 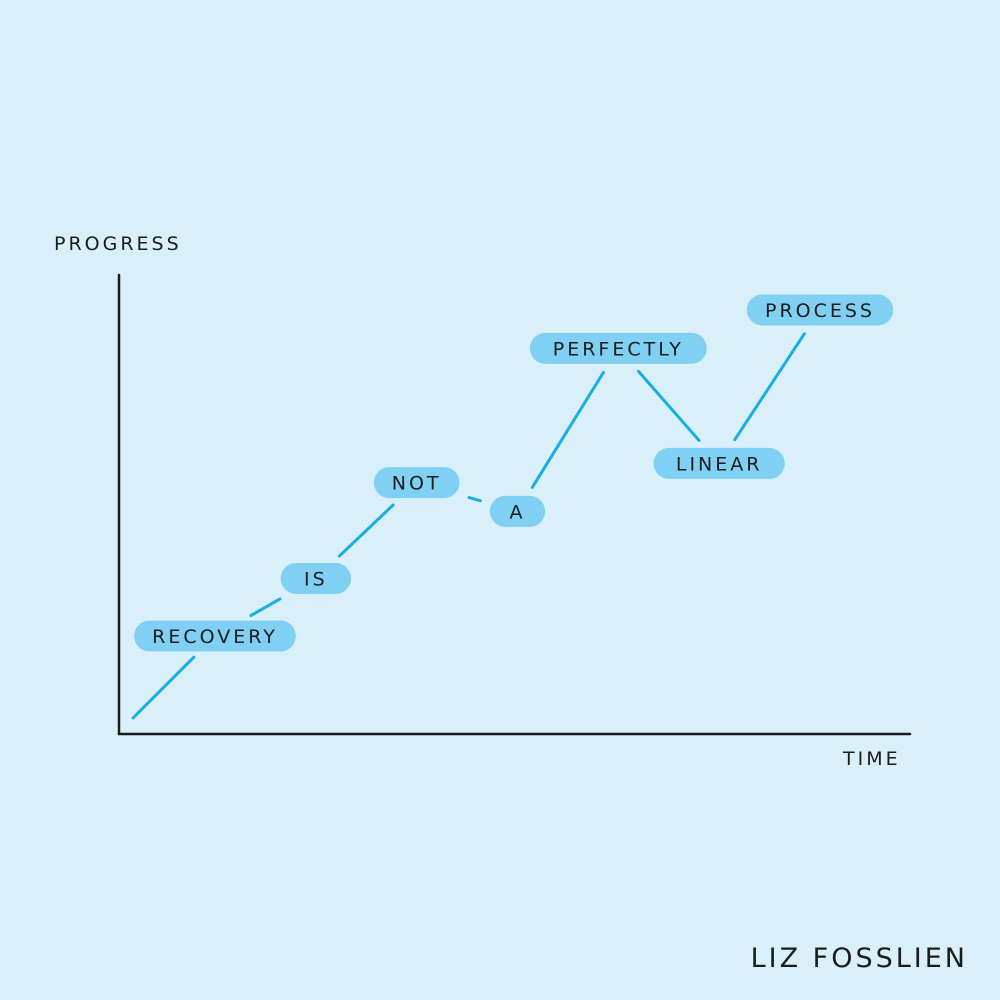 I want to click on word-pill-not: NOT, so click(x=416, y=483).